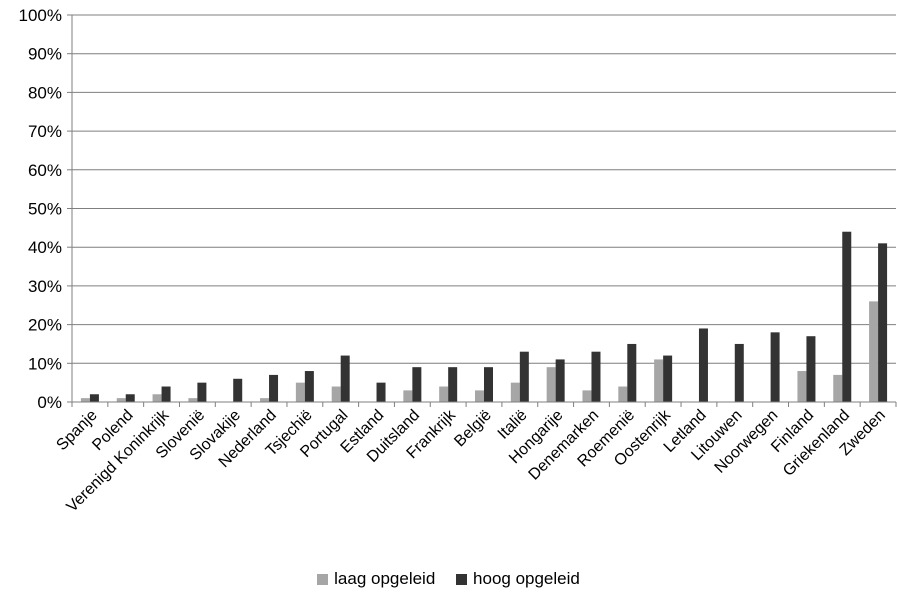 This screenshot has height=592, width=897. I want to click on y-tick-label: 40%, so click(45, 247).